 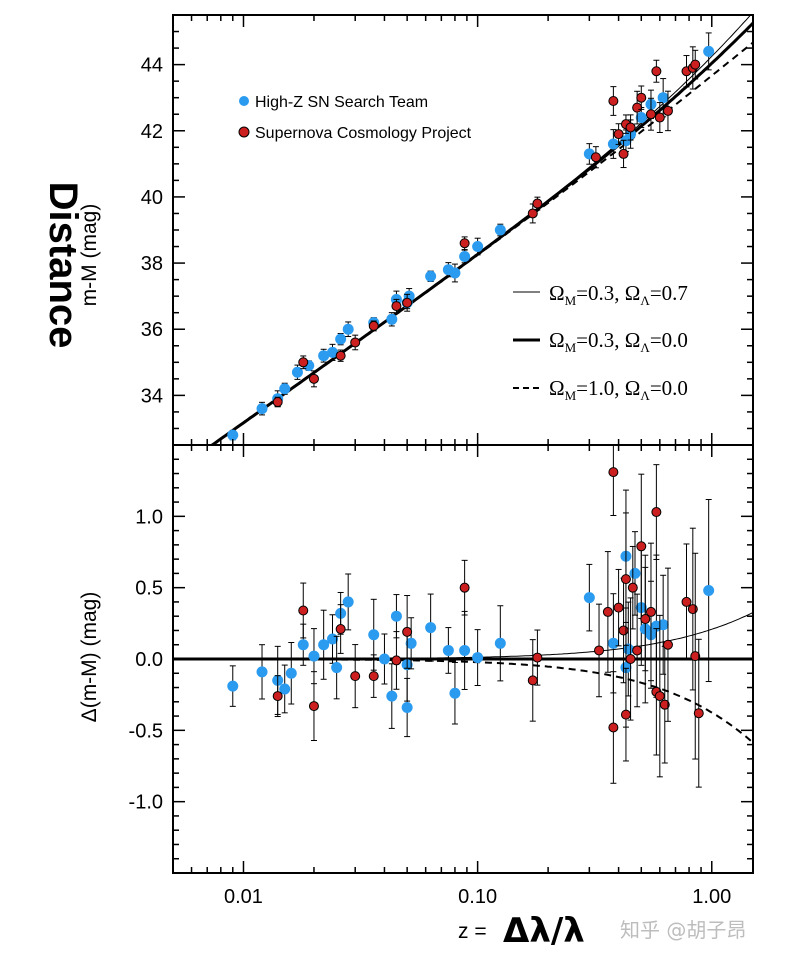 What do you see at coordinates (63, 265) in the screenshot?
I see `side-title: Distance` at bounding box center [63, 265].